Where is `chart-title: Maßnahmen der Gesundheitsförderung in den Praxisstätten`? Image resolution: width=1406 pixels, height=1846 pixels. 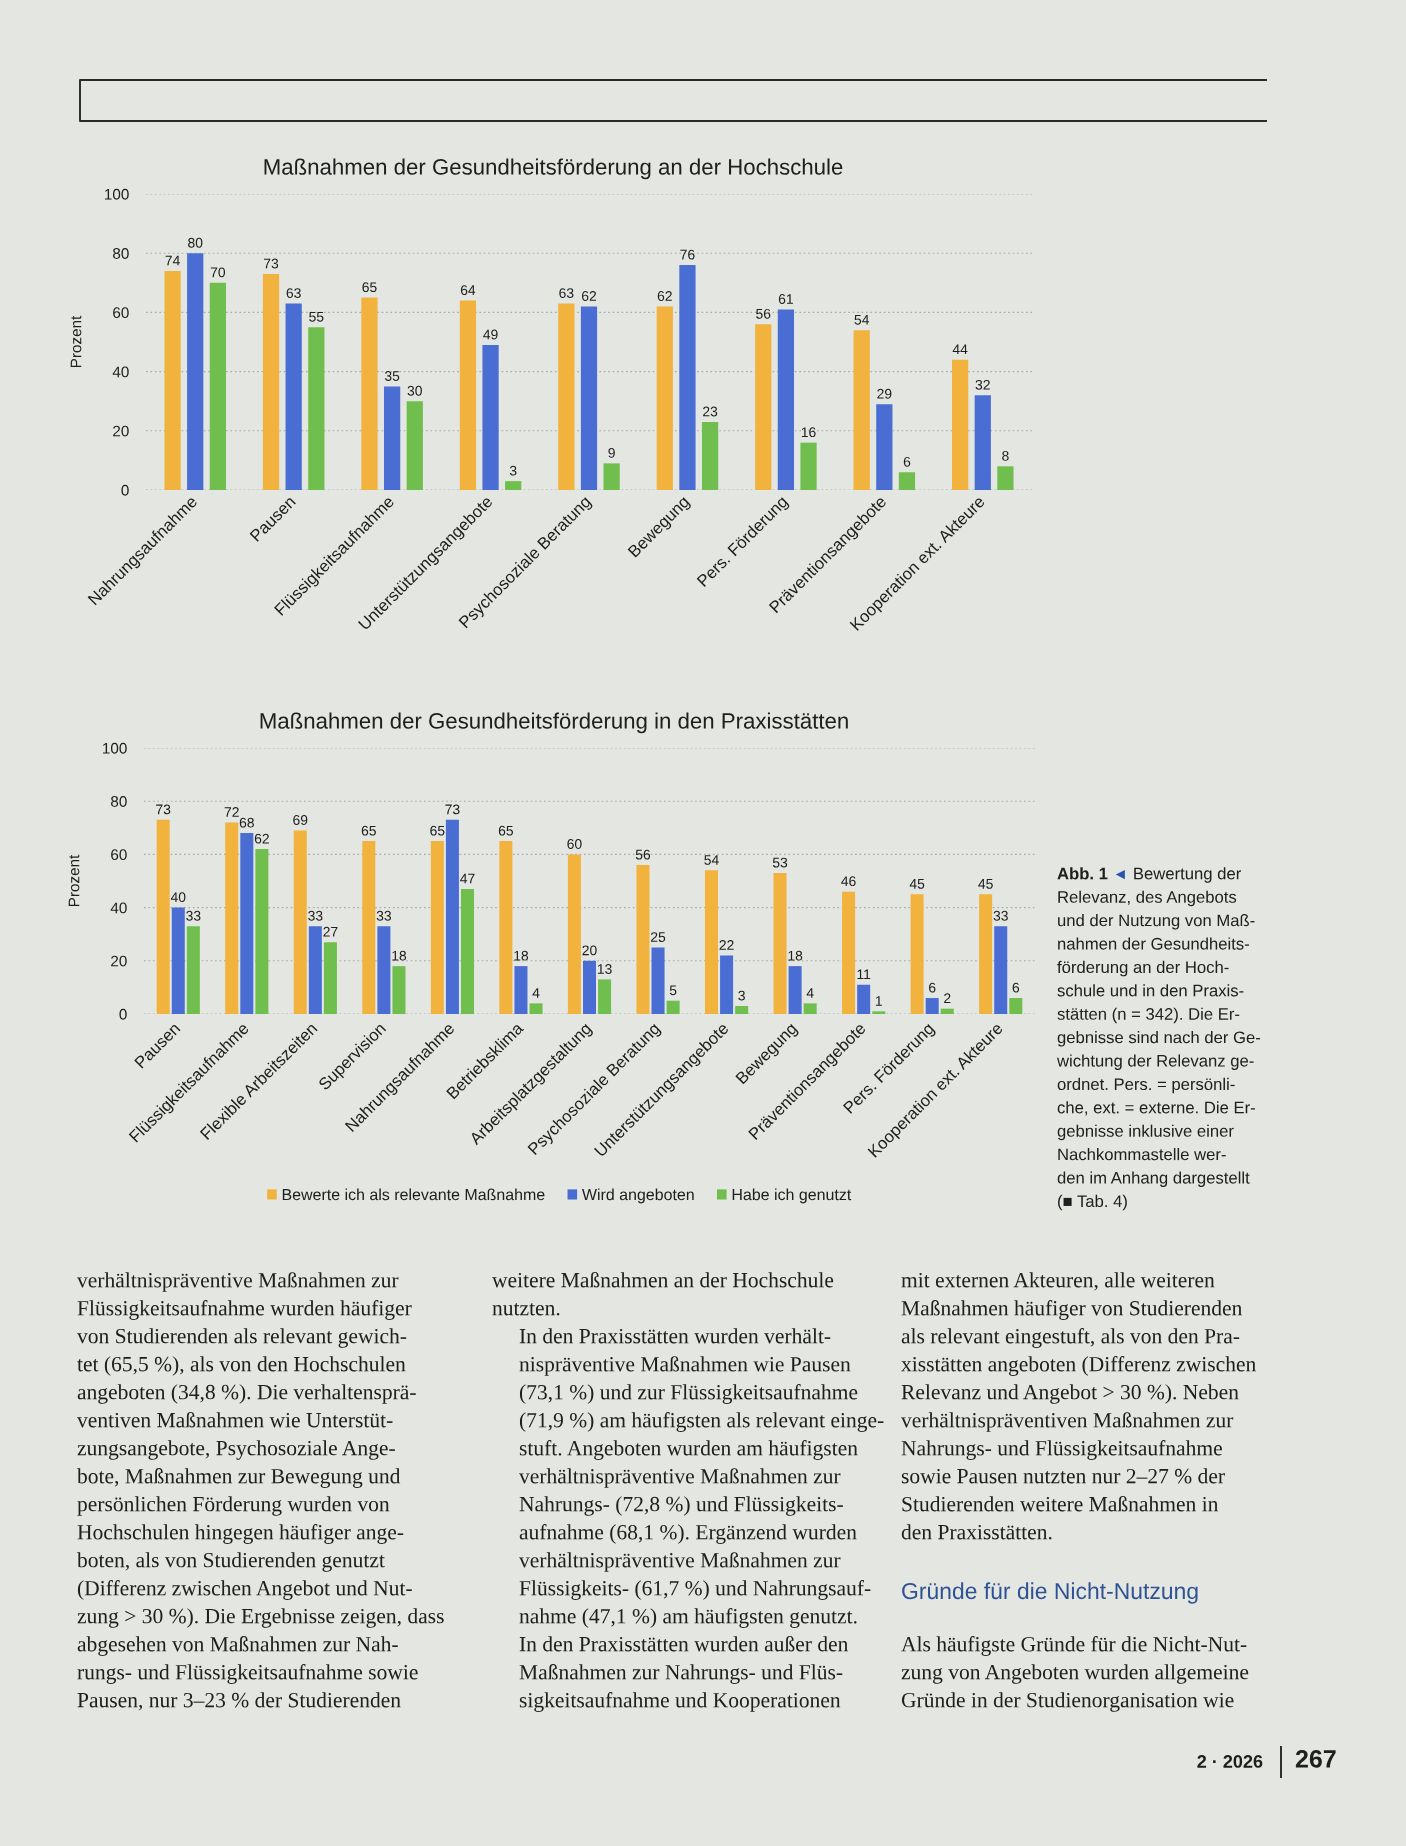 chart-title: Maßnahmen der Gesundheitsförderung in den Praxisstätten is located at coordinates (554, 723).